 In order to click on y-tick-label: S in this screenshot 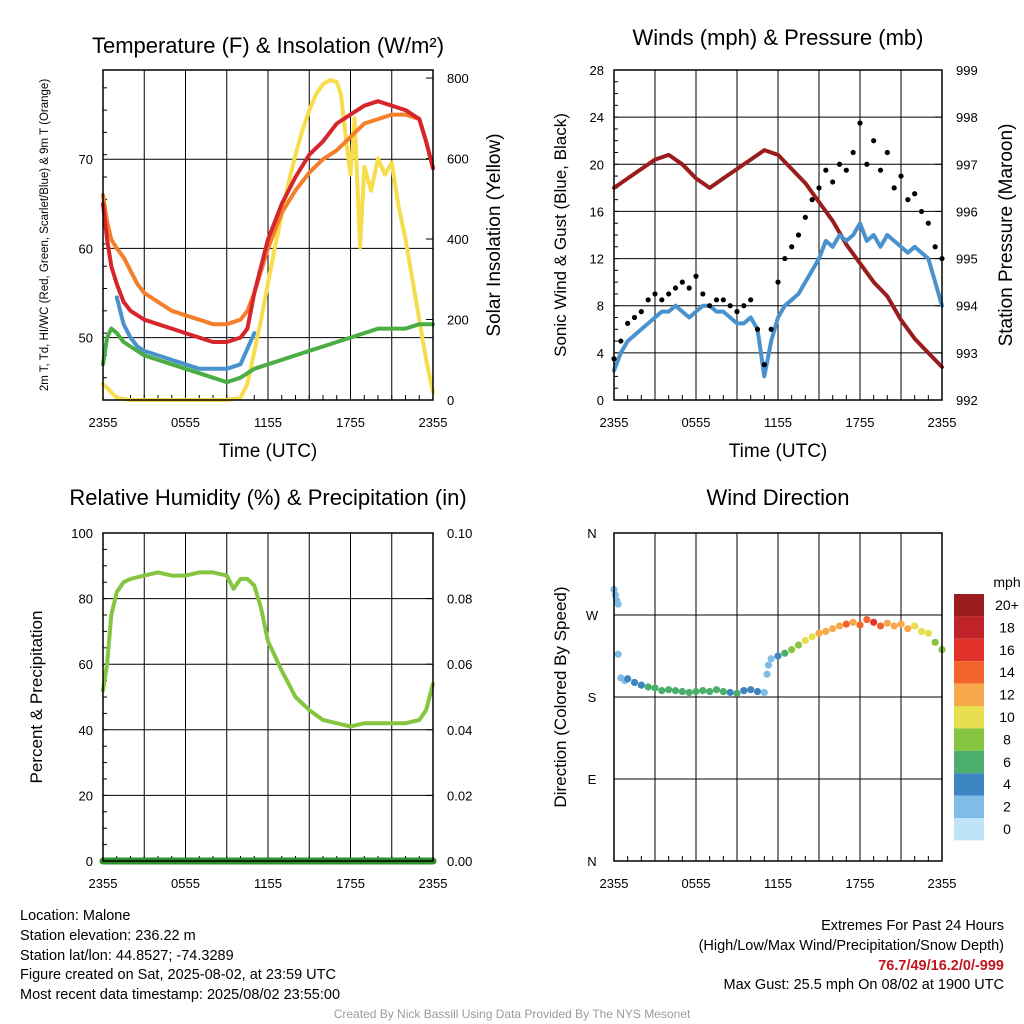, I will do `click(592, 697)`.